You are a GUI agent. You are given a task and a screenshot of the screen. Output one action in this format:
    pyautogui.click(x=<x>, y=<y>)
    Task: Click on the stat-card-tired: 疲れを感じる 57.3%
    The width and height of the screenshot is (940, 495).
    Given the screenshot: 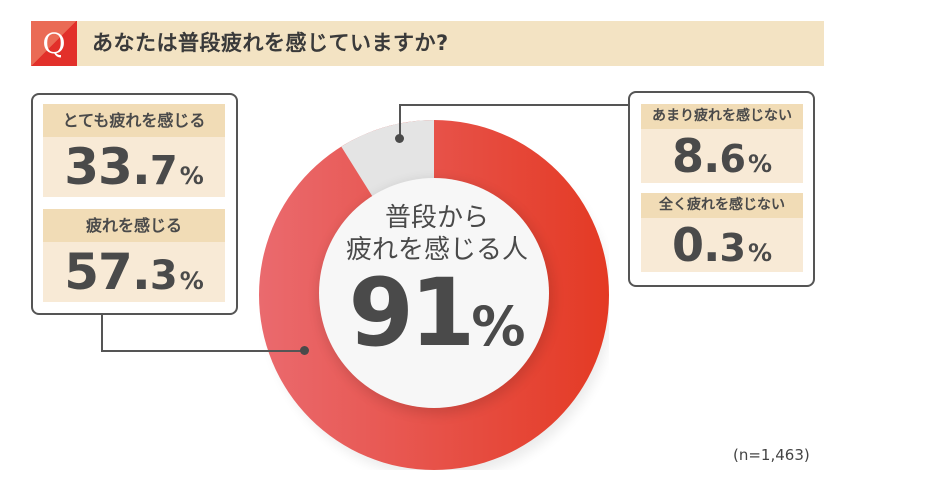 What is the action you would take?
    pyautogui.click(x=134, y=255)
    